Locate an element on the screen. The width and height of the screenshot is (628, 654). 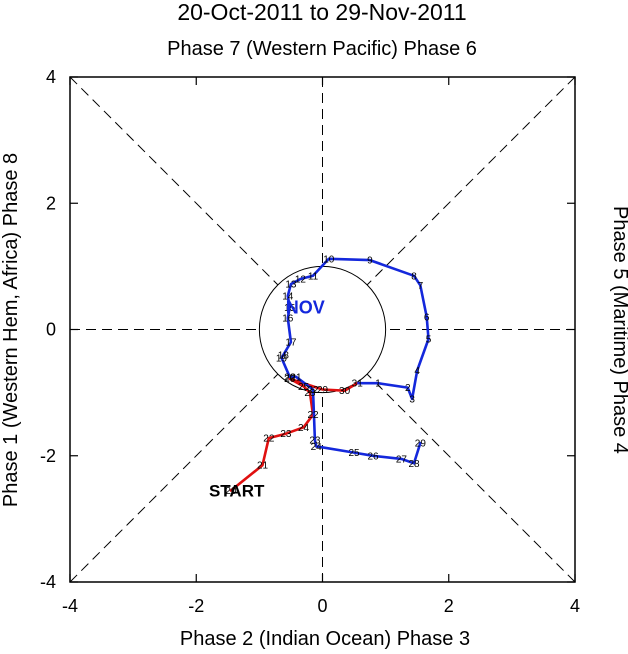
y-tick-label: 2 is located at coordinates (51, 203).